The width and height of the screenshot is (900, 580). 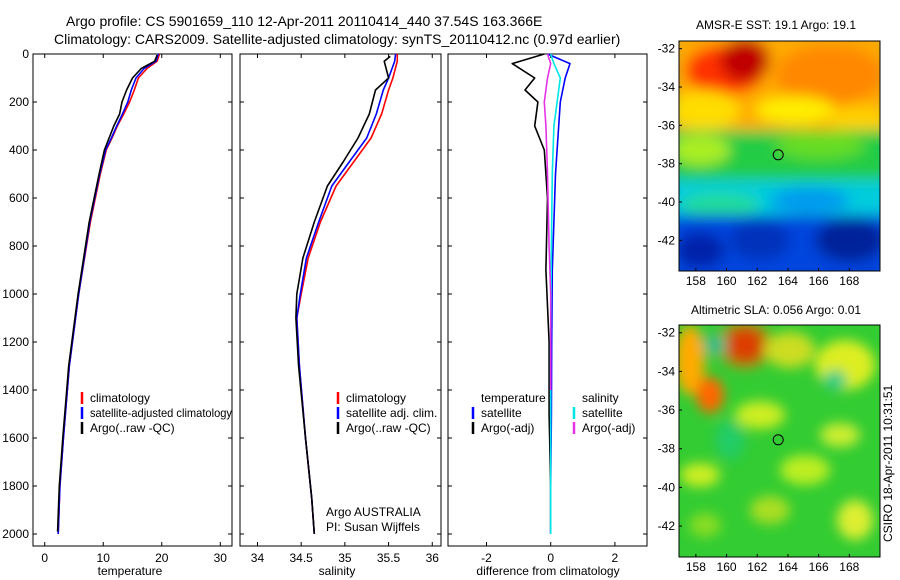 I want to click on y-tick-label: 1600, so click(x=15, y=438).